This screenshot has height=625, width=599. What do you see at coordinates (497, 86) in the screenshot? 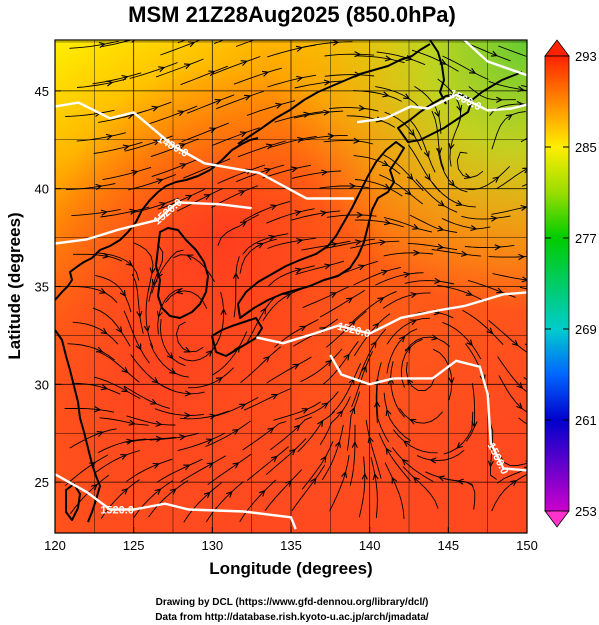
I see `coastline-kuril-islands` at bounding box center [497, 86].